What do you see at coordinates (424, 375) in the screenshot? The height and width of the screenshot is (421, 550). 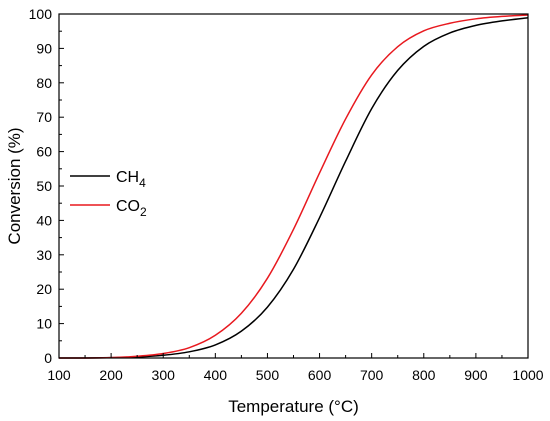 I see `x-tick-label: 800` at bounding box center [424, 375].